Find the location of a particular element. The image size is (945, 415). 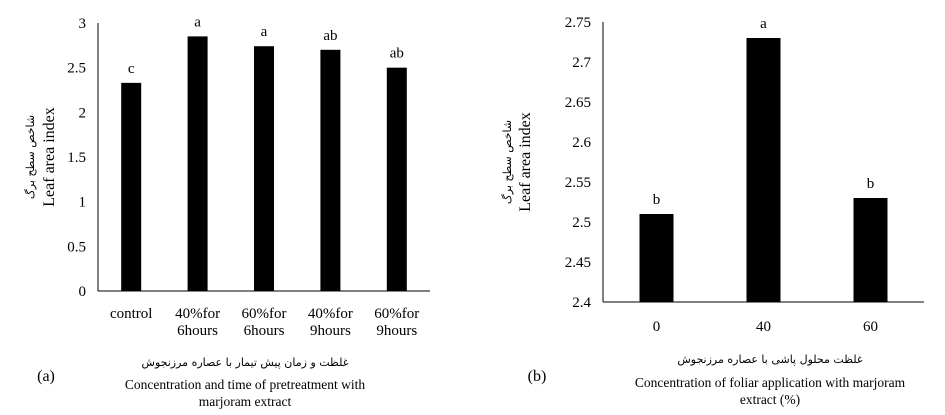

significance-label: c is located at coordinates (131, 69).